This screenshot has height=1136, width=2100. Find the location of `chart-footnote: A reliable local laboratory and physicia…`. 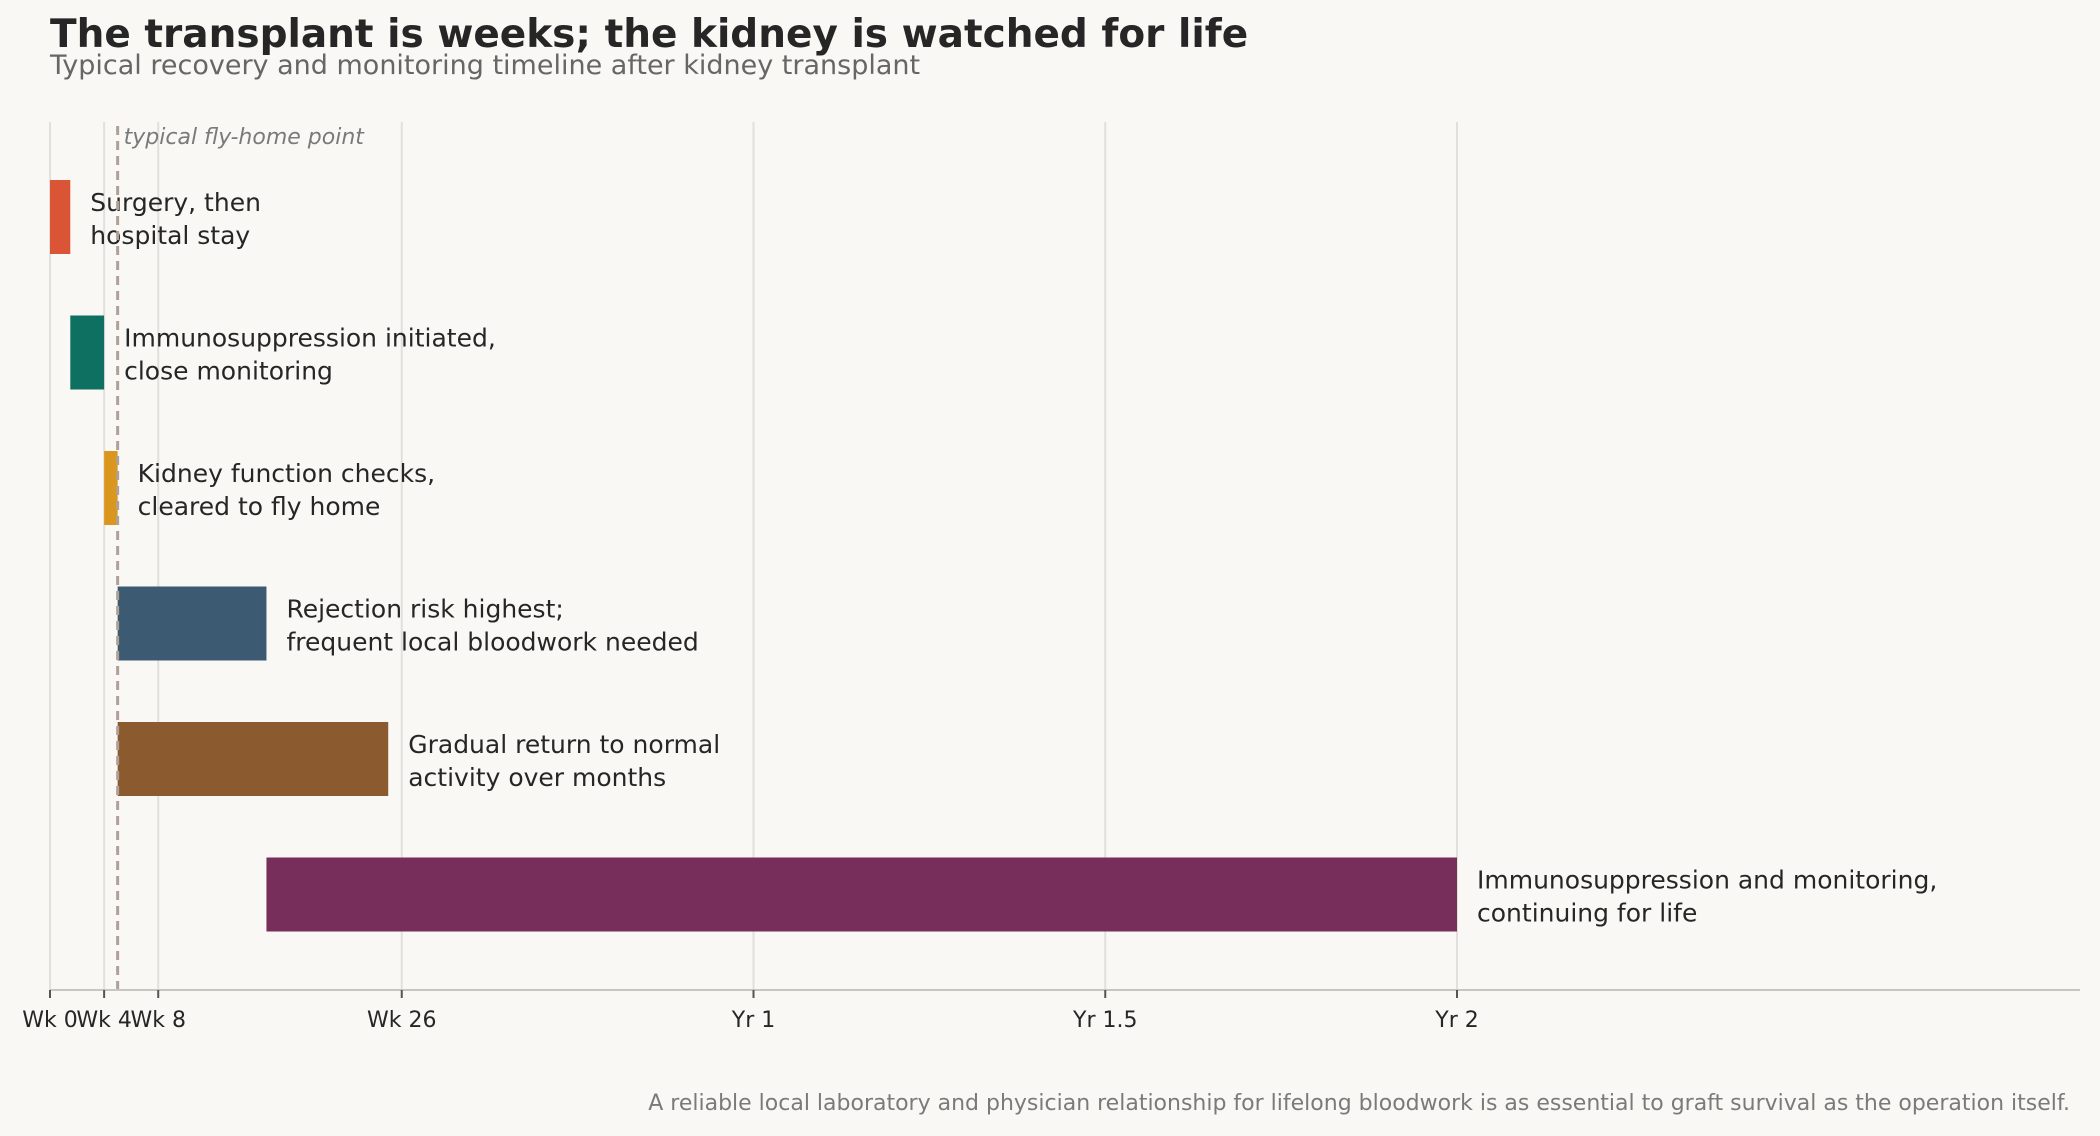

chart-footnote: A reliable local laboratory and physicia… is located at coordinates (1359, 1103).